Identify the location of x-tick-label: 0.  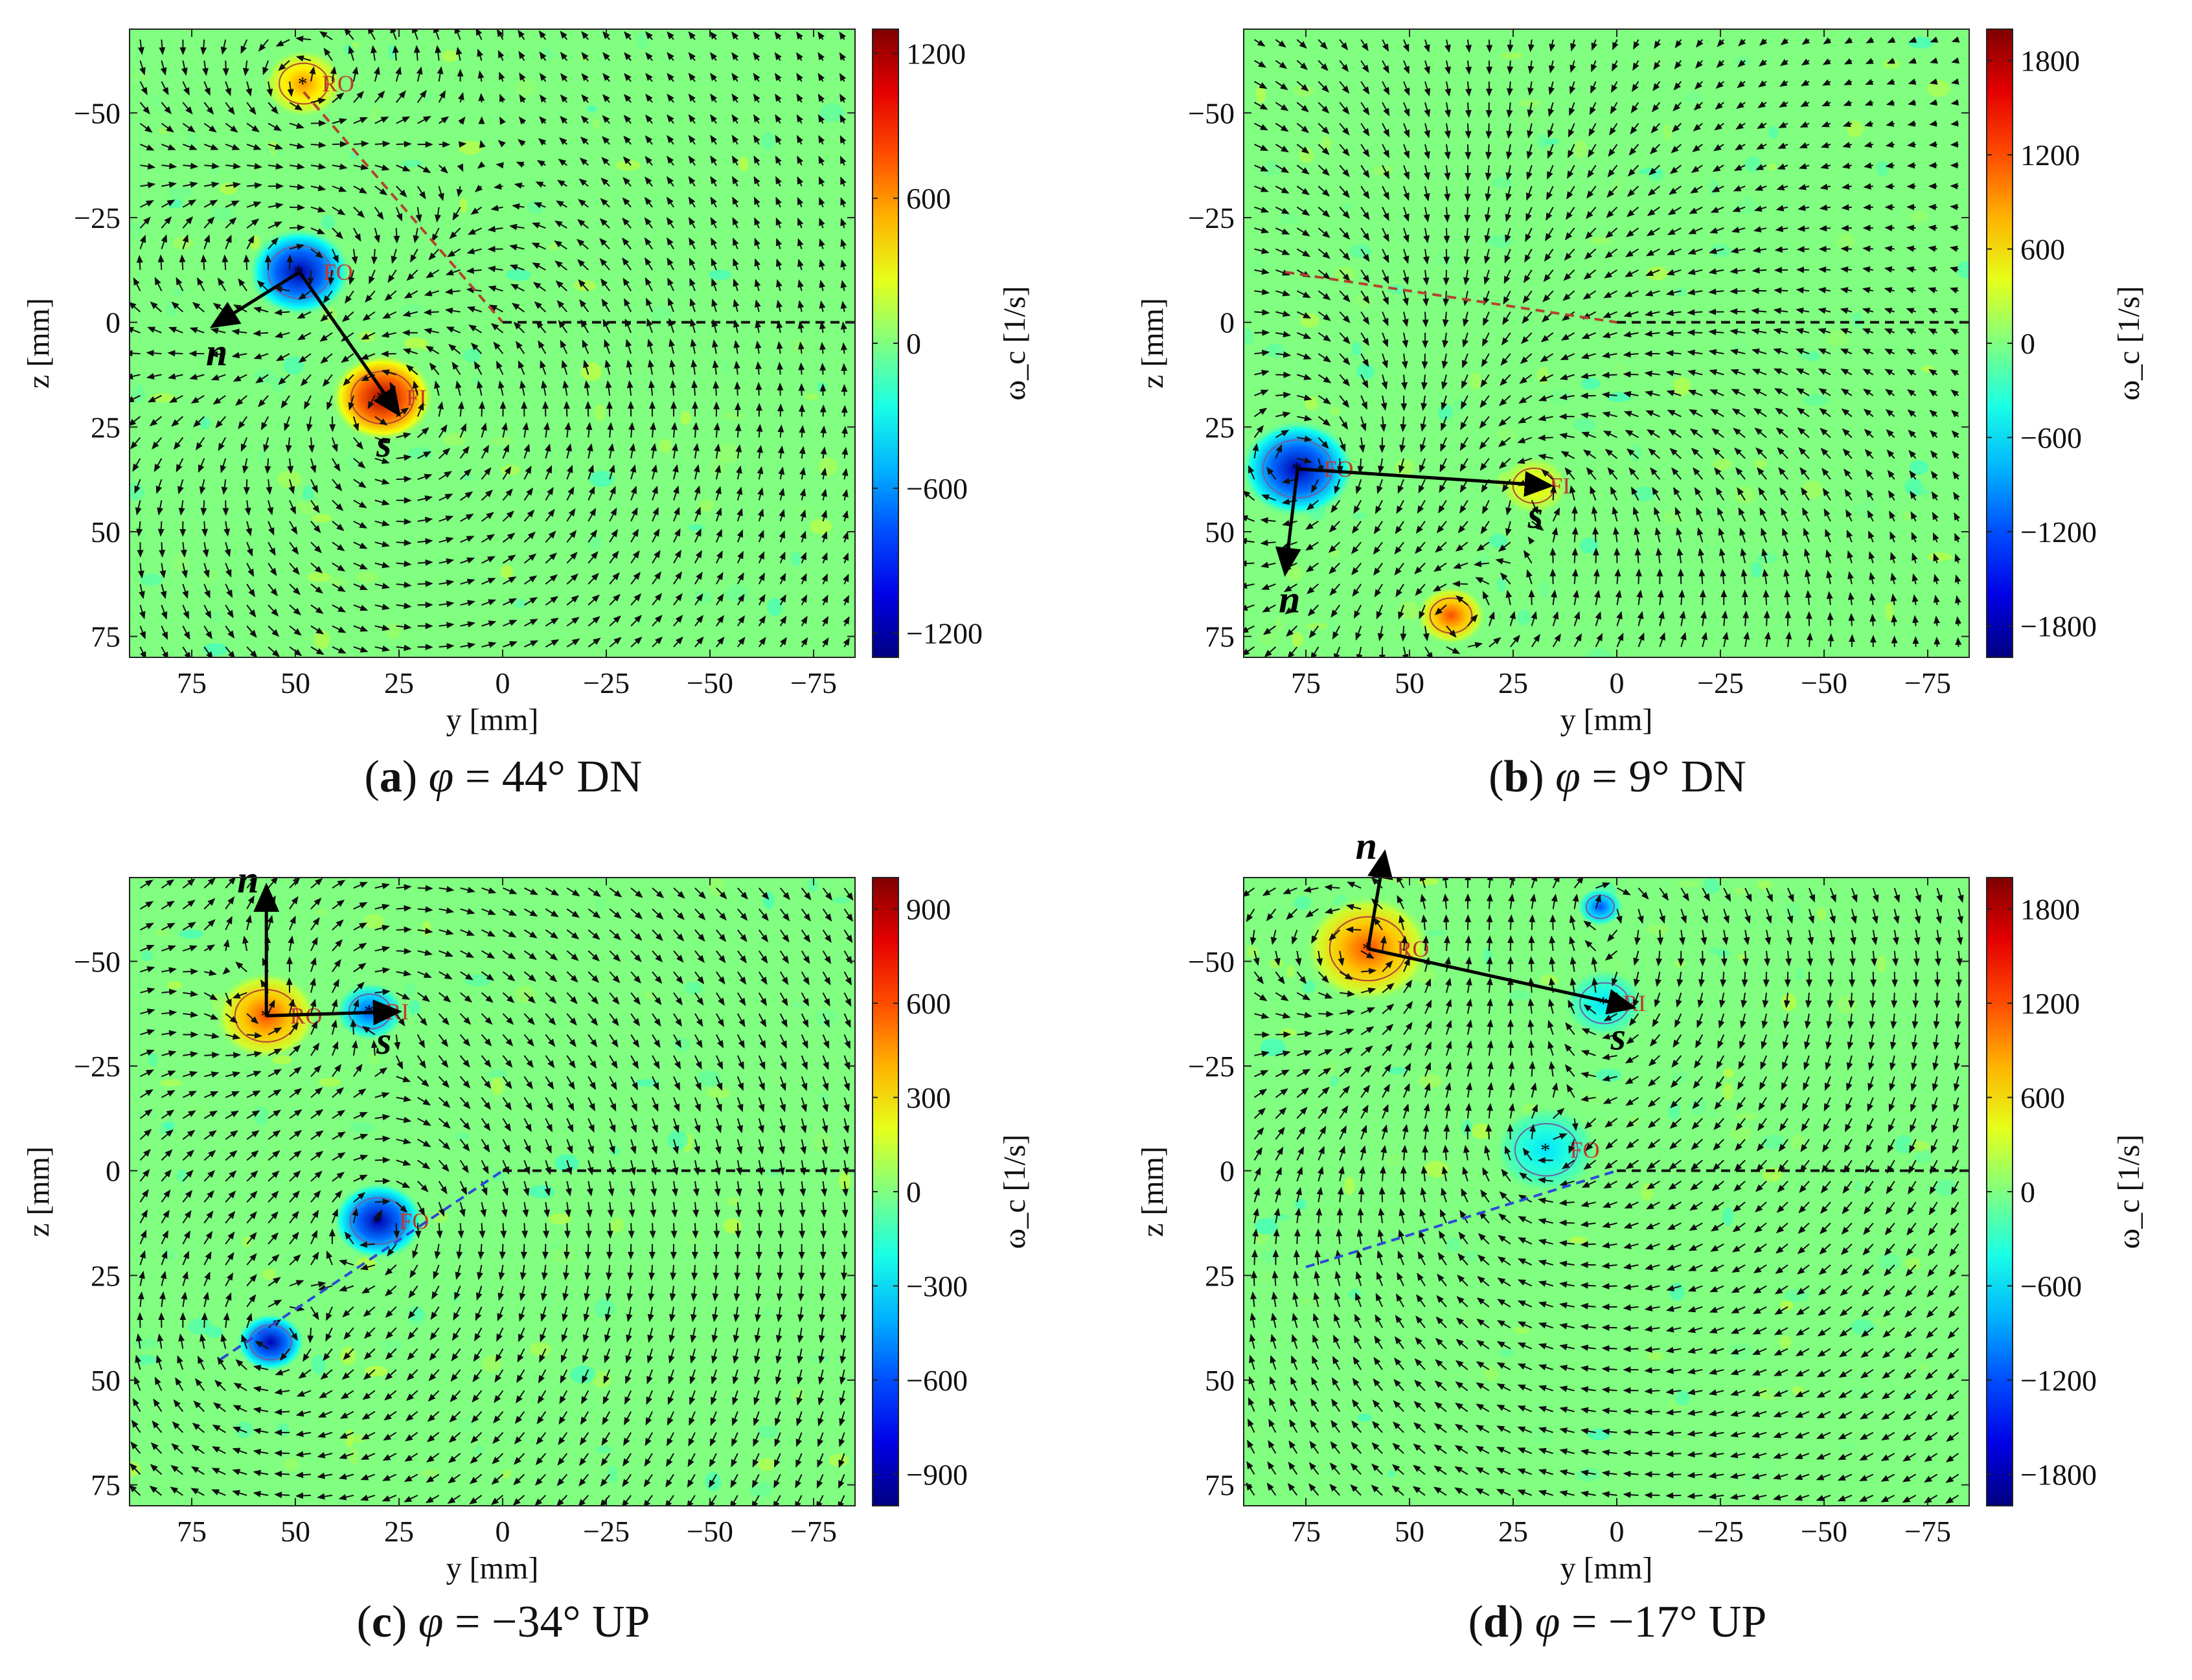
(1617, 682).